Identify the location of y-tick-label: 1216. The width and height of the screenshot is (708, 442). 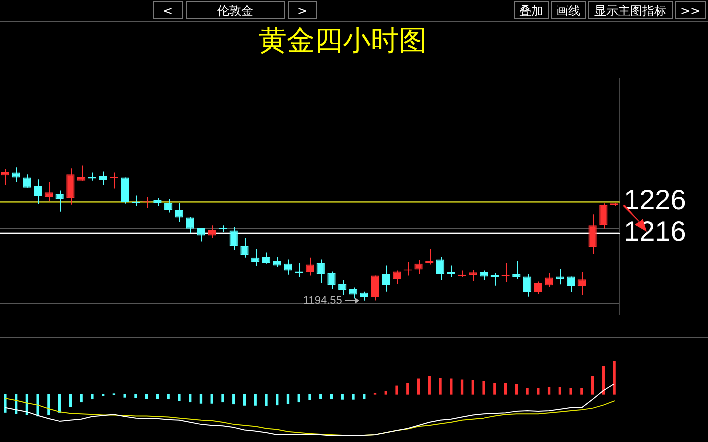
(655, 231).